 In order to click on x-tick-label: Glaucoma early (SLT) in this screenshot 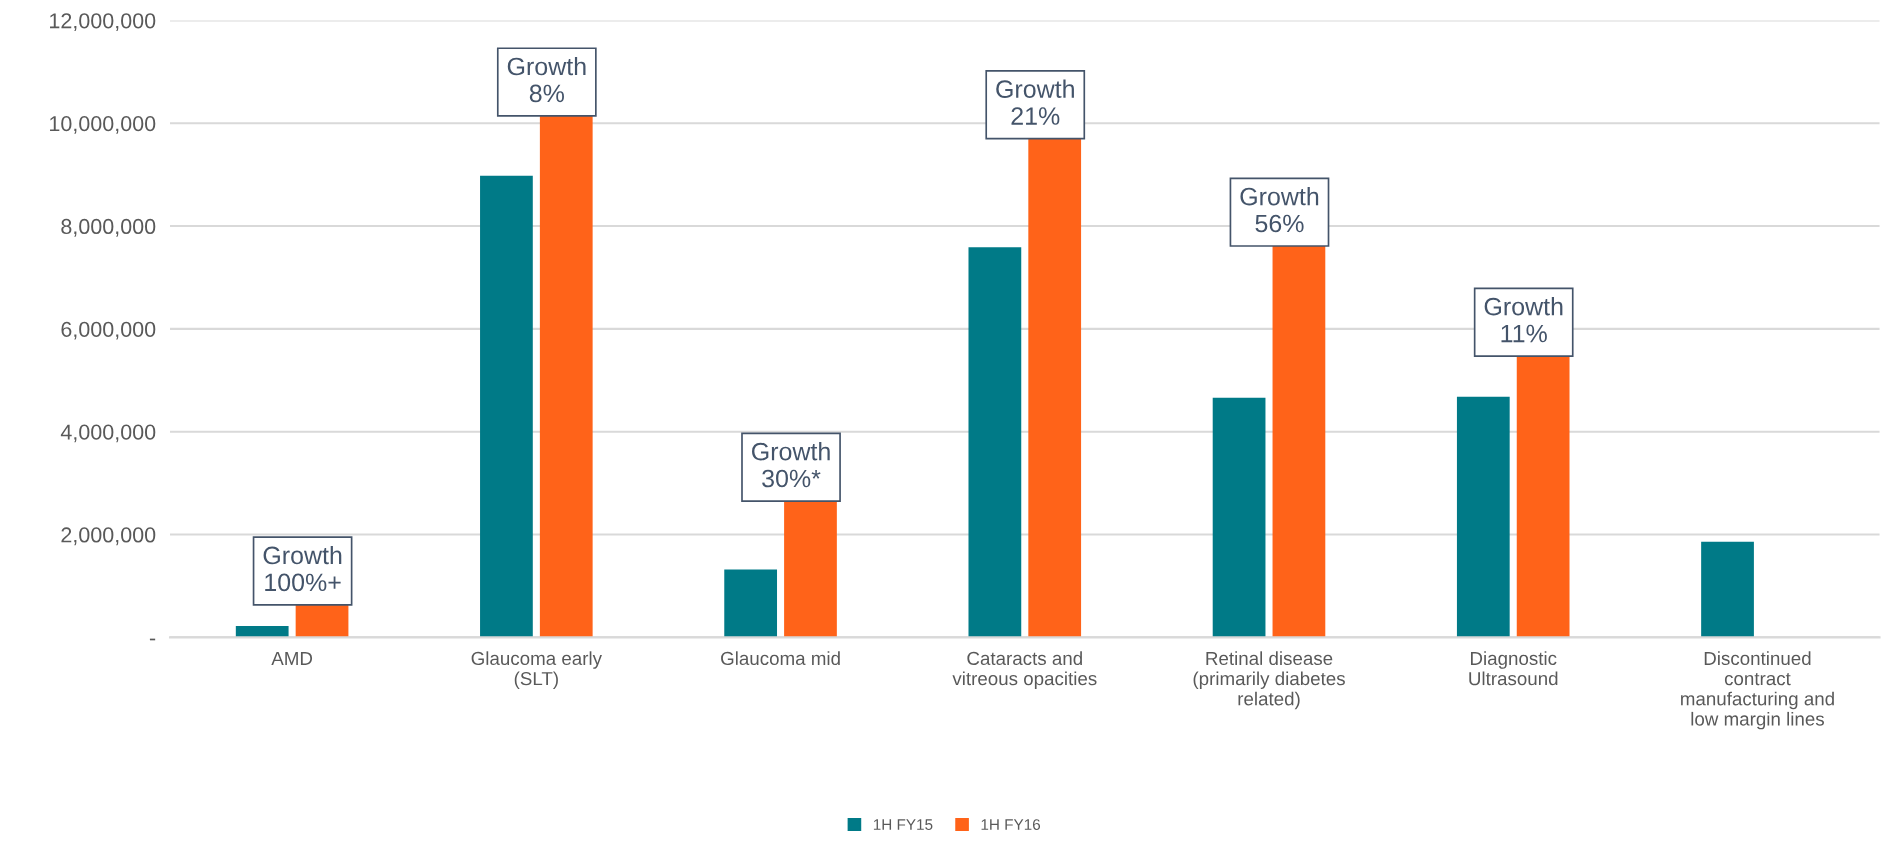, I will do `click(536, 670)`.